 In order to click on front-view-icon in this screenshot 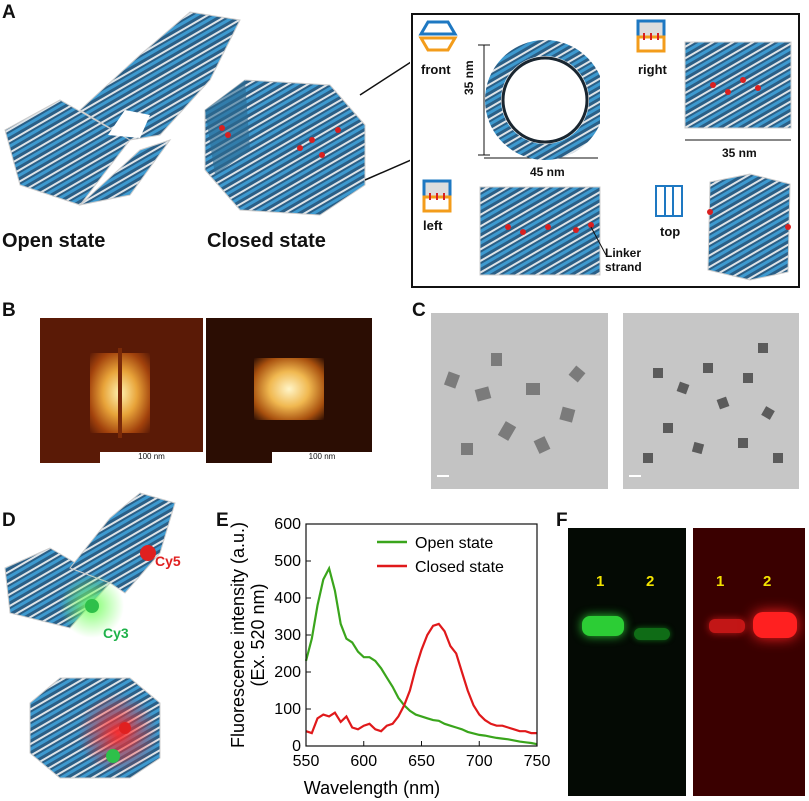, I will do `click(438, 36)`.